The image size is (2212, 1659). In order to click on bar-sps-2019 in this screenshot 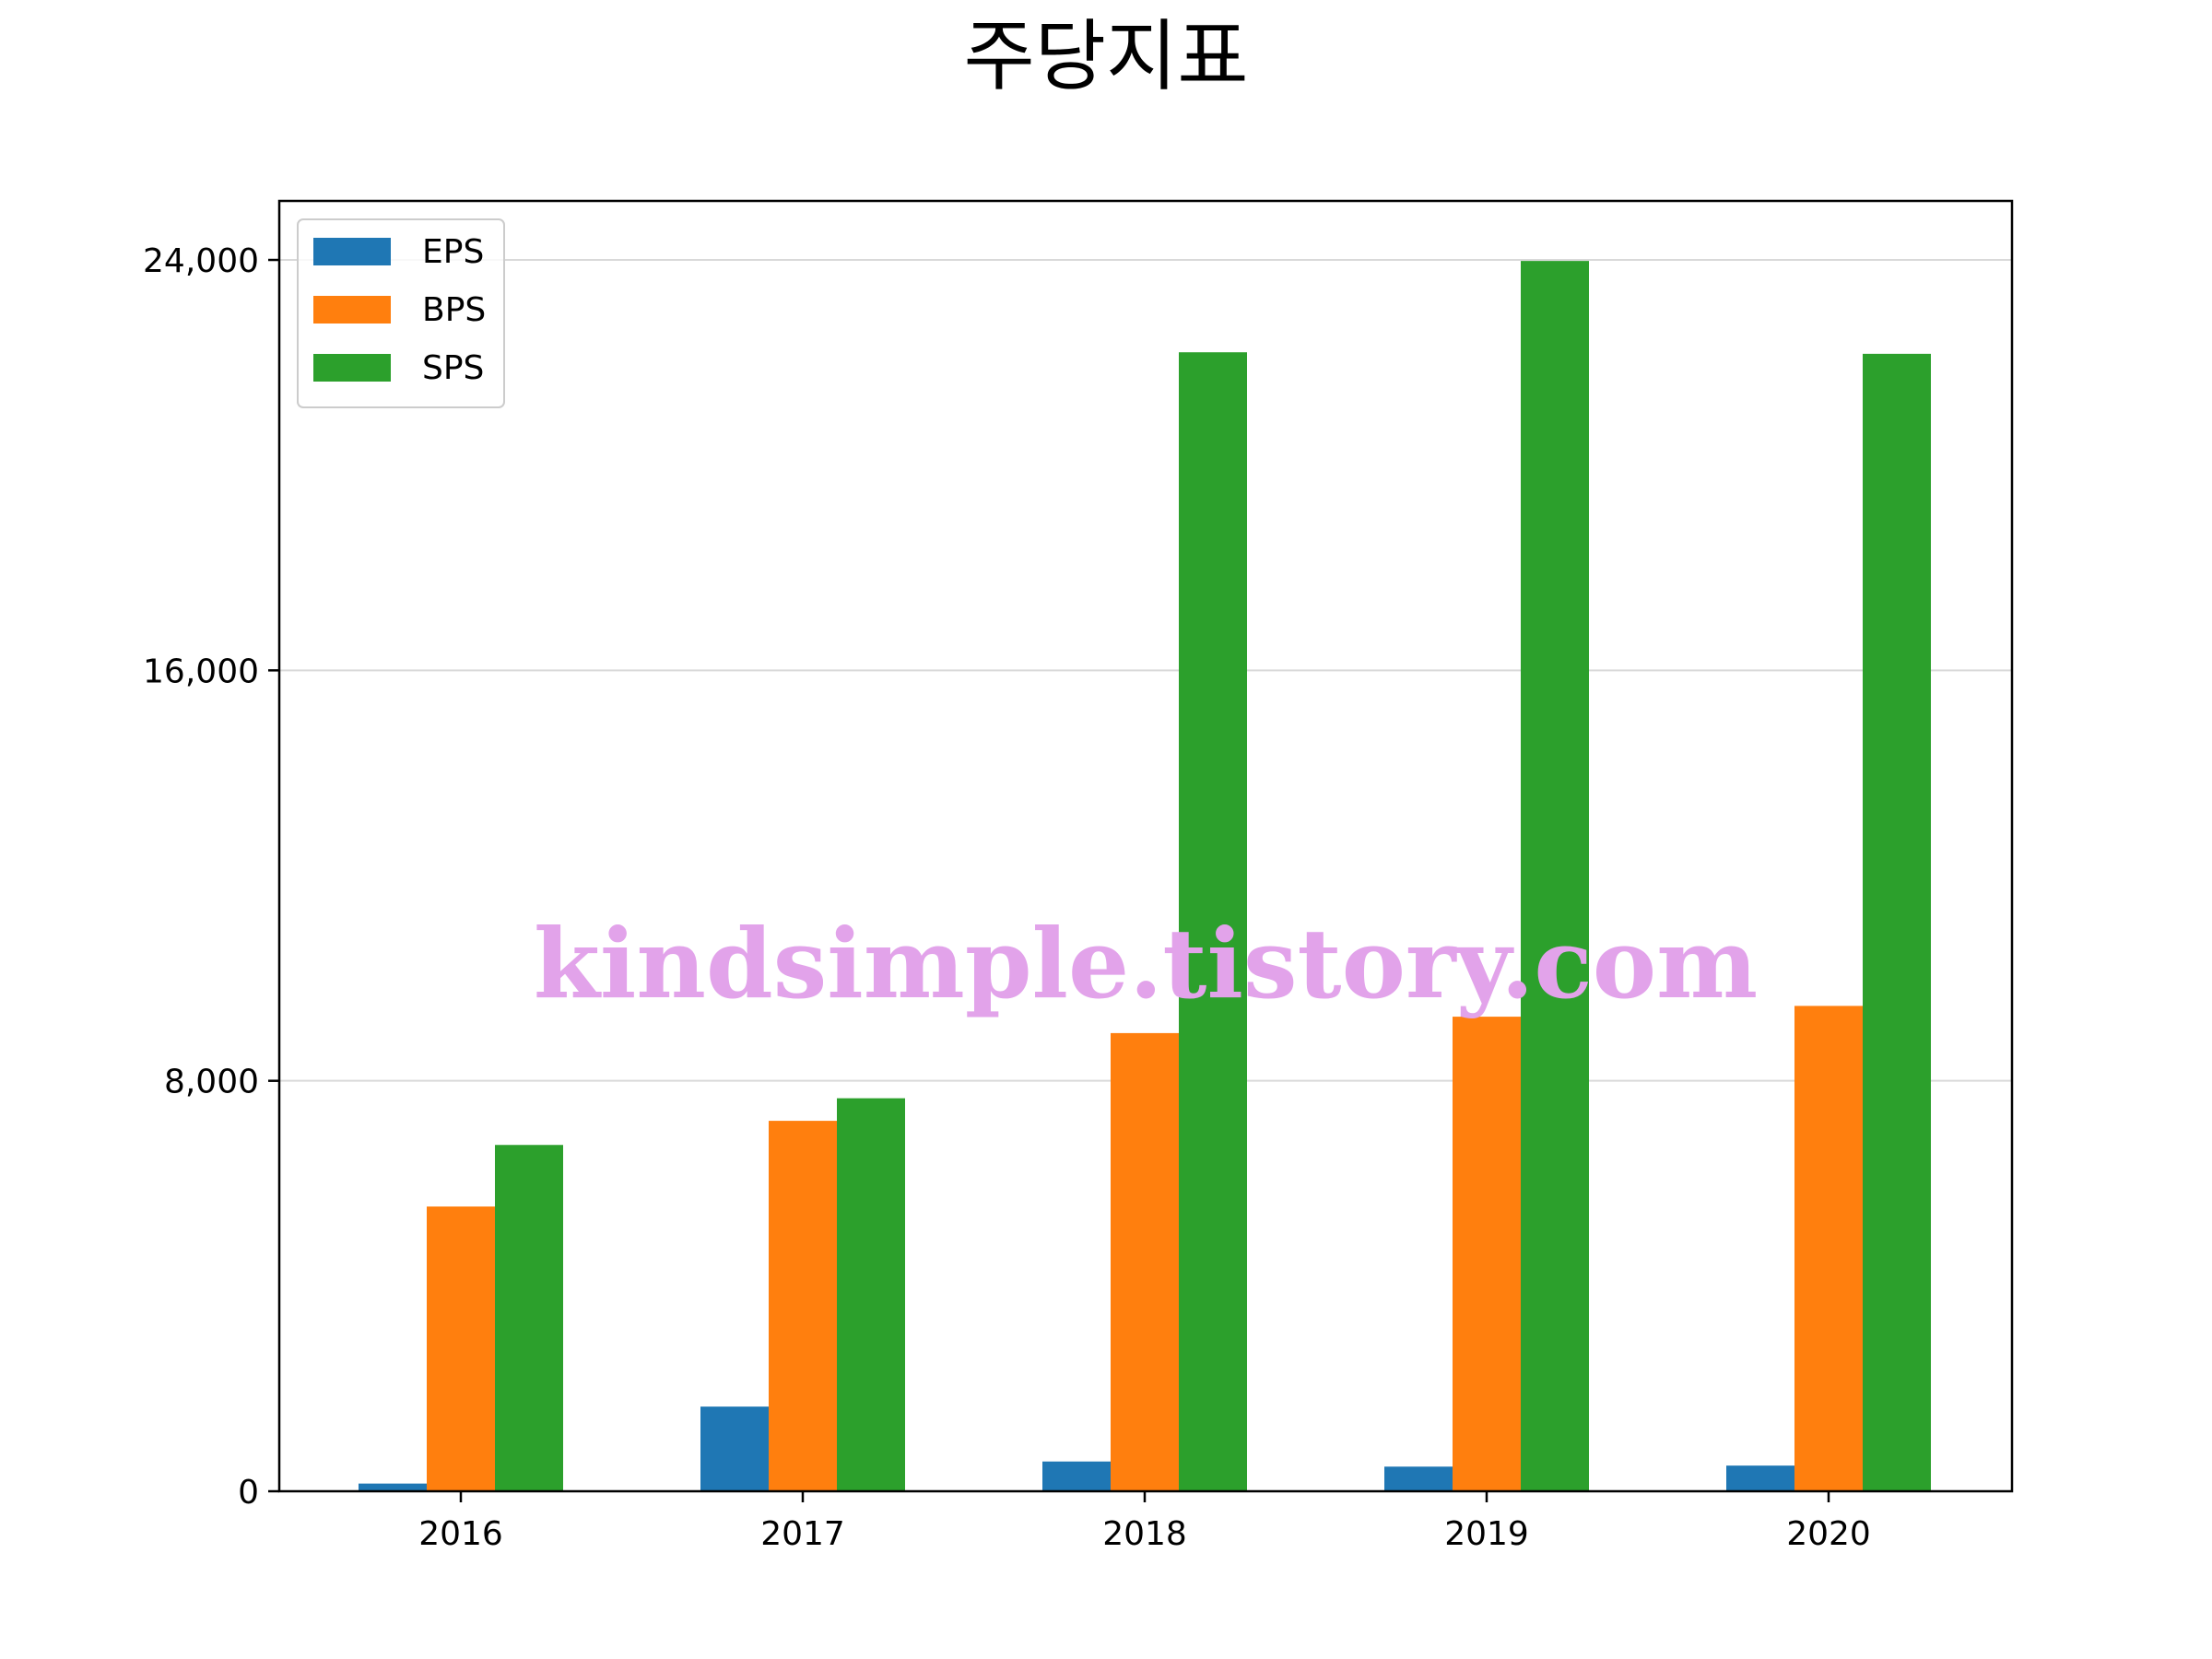, I will do `click(1555, 876)`.